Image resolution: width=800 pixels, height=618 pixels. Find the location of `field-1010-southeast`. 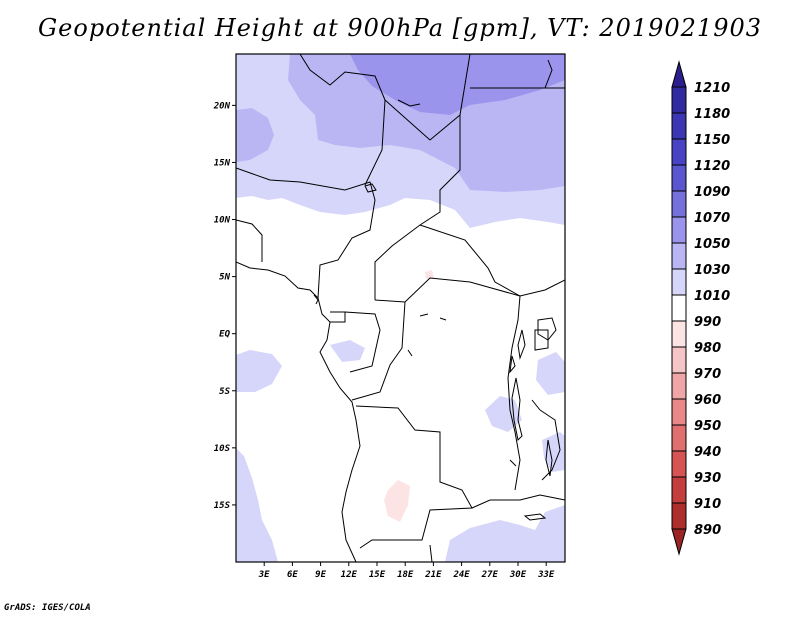

field-1010-southeast is located at coordinates (505, 533).